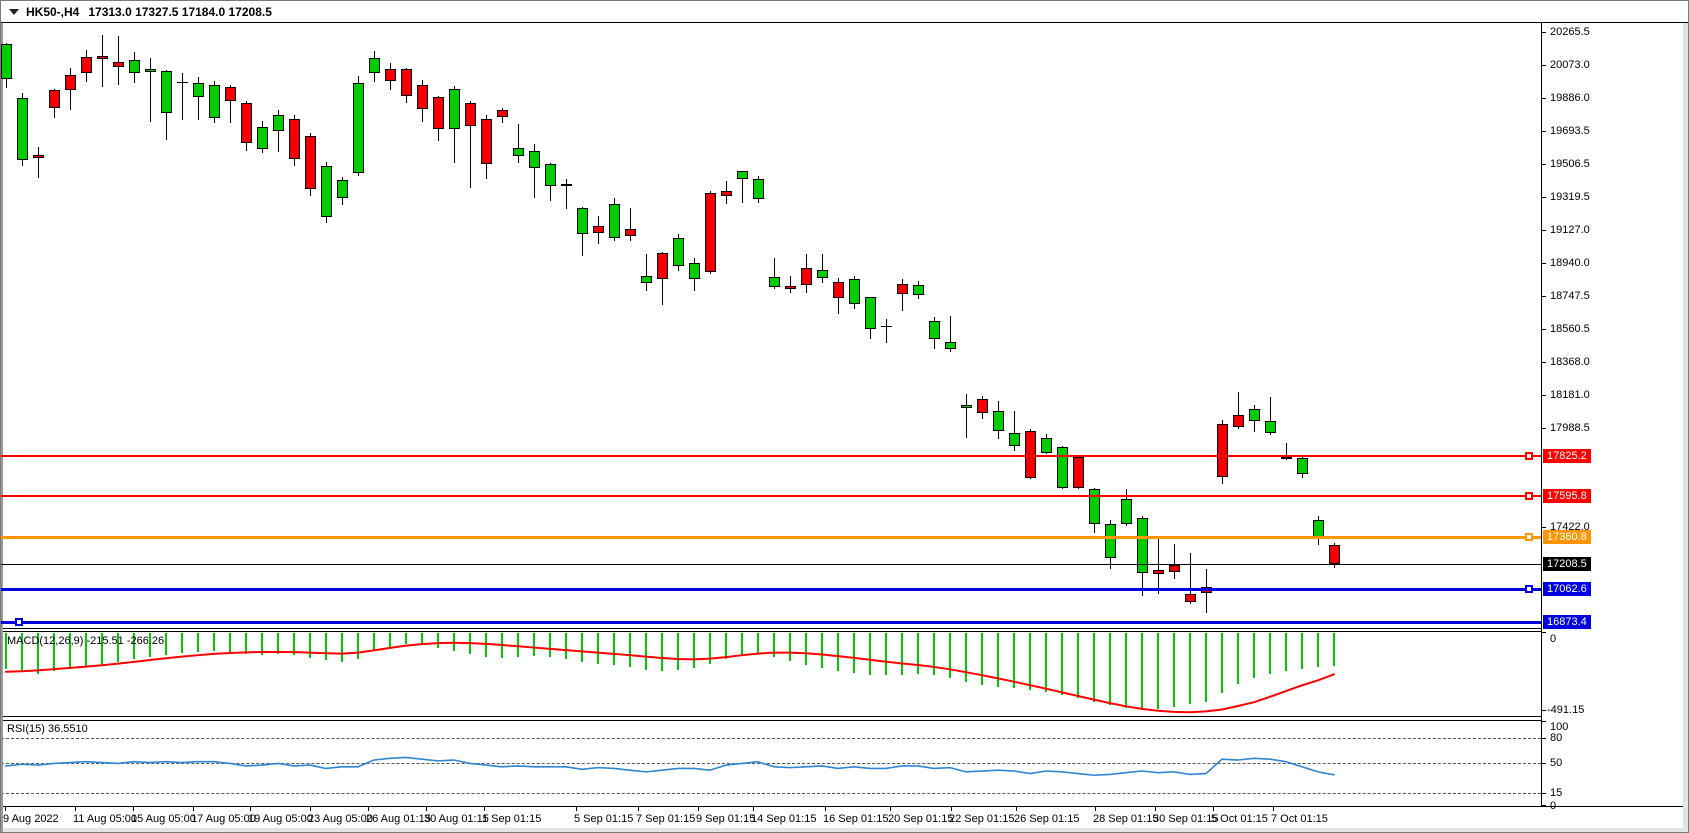 This screenshot has height=833, width=1689. What do you see at coordinates (771, 763) in the screenshot?
I see `rsi-level-line` at bounding box center [771, 763].